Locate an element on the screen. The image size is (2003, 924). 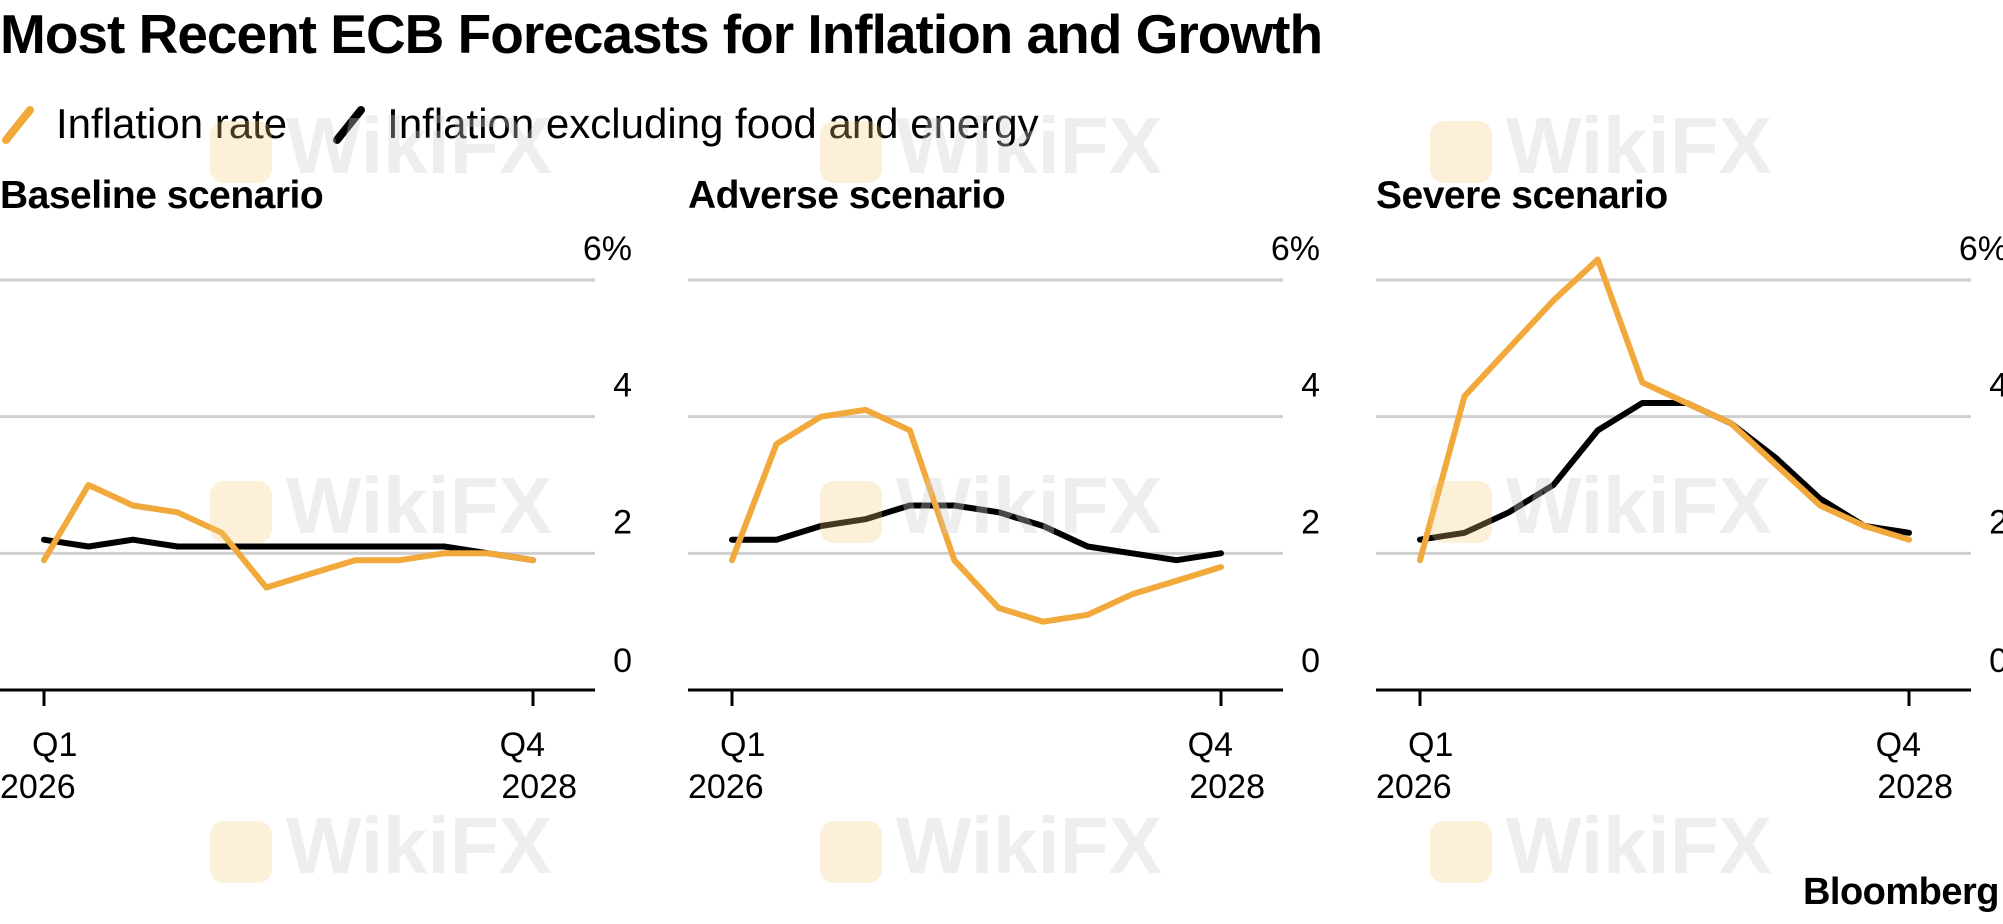
legend-swatch-core-inflation is located at coordinates (349, 125).